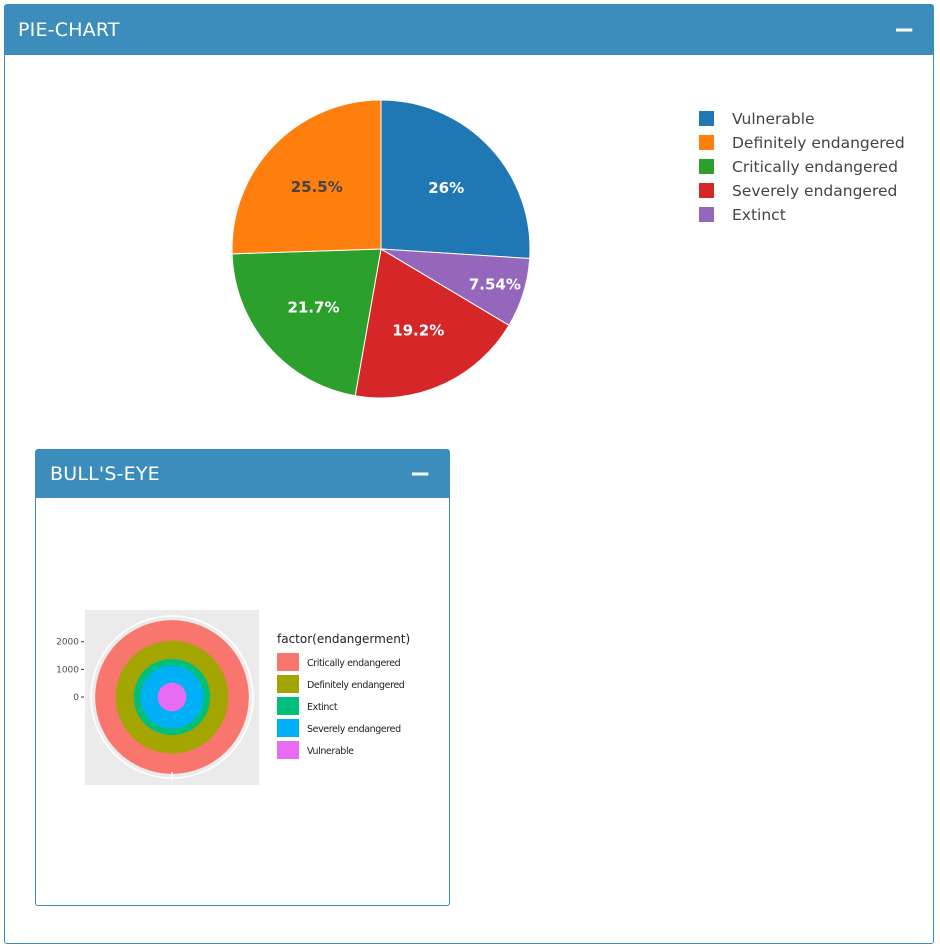  What do you see at coordinates (420, 474) in the screenshot?
I see `bullseye-collapse-button: −` at bounding box center [420, 474].